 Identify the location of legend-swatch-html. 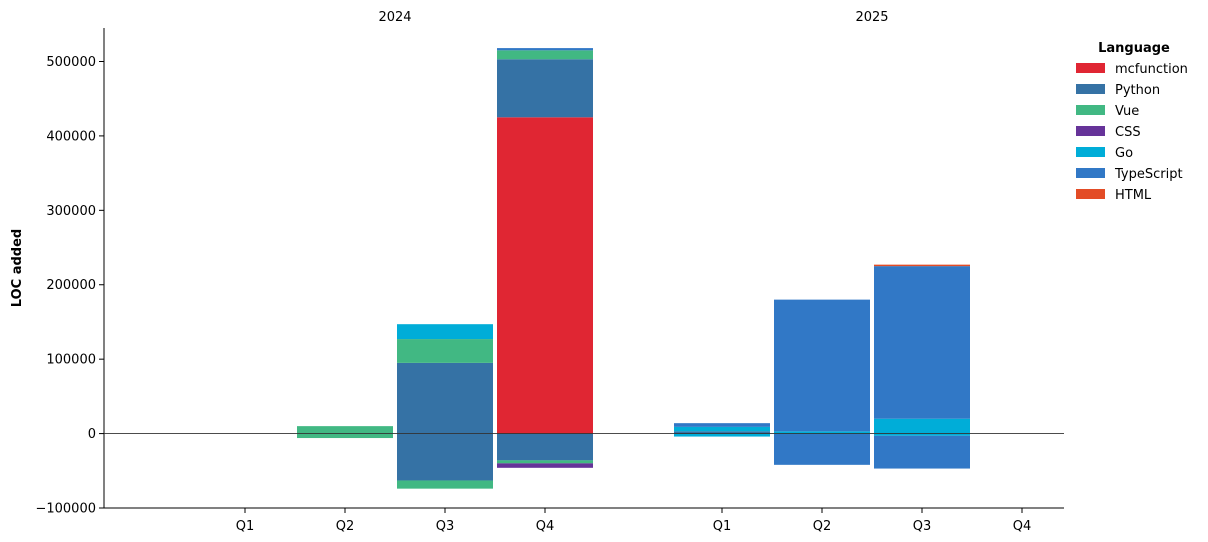
(1090, 194).